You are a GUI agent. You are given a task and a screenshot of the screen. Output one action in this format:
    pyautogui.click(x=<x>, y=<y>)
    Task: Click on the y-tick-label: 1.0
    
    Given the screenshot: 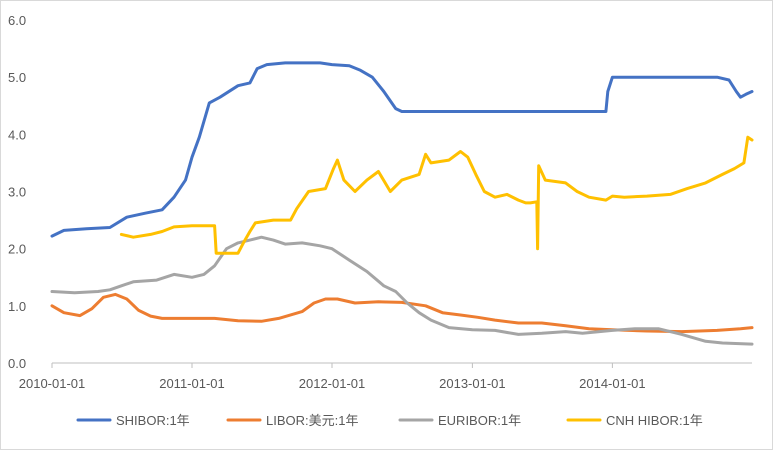 What is the action you would take?
    pyautogui.click(x=17, y=306)
    